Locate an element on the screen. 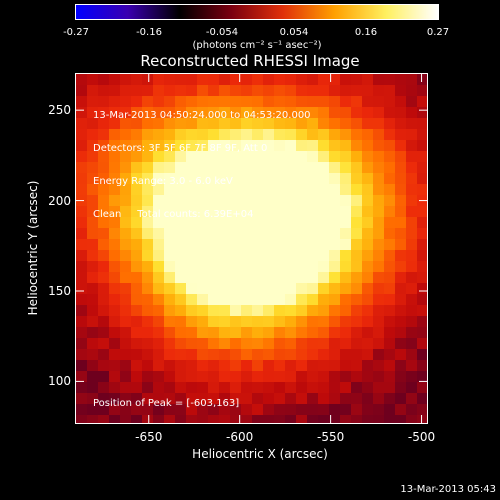 The image size is (500, 500). y-axis-label: Heliocentric Y (arcsec) is located at coordinates (33, 248).